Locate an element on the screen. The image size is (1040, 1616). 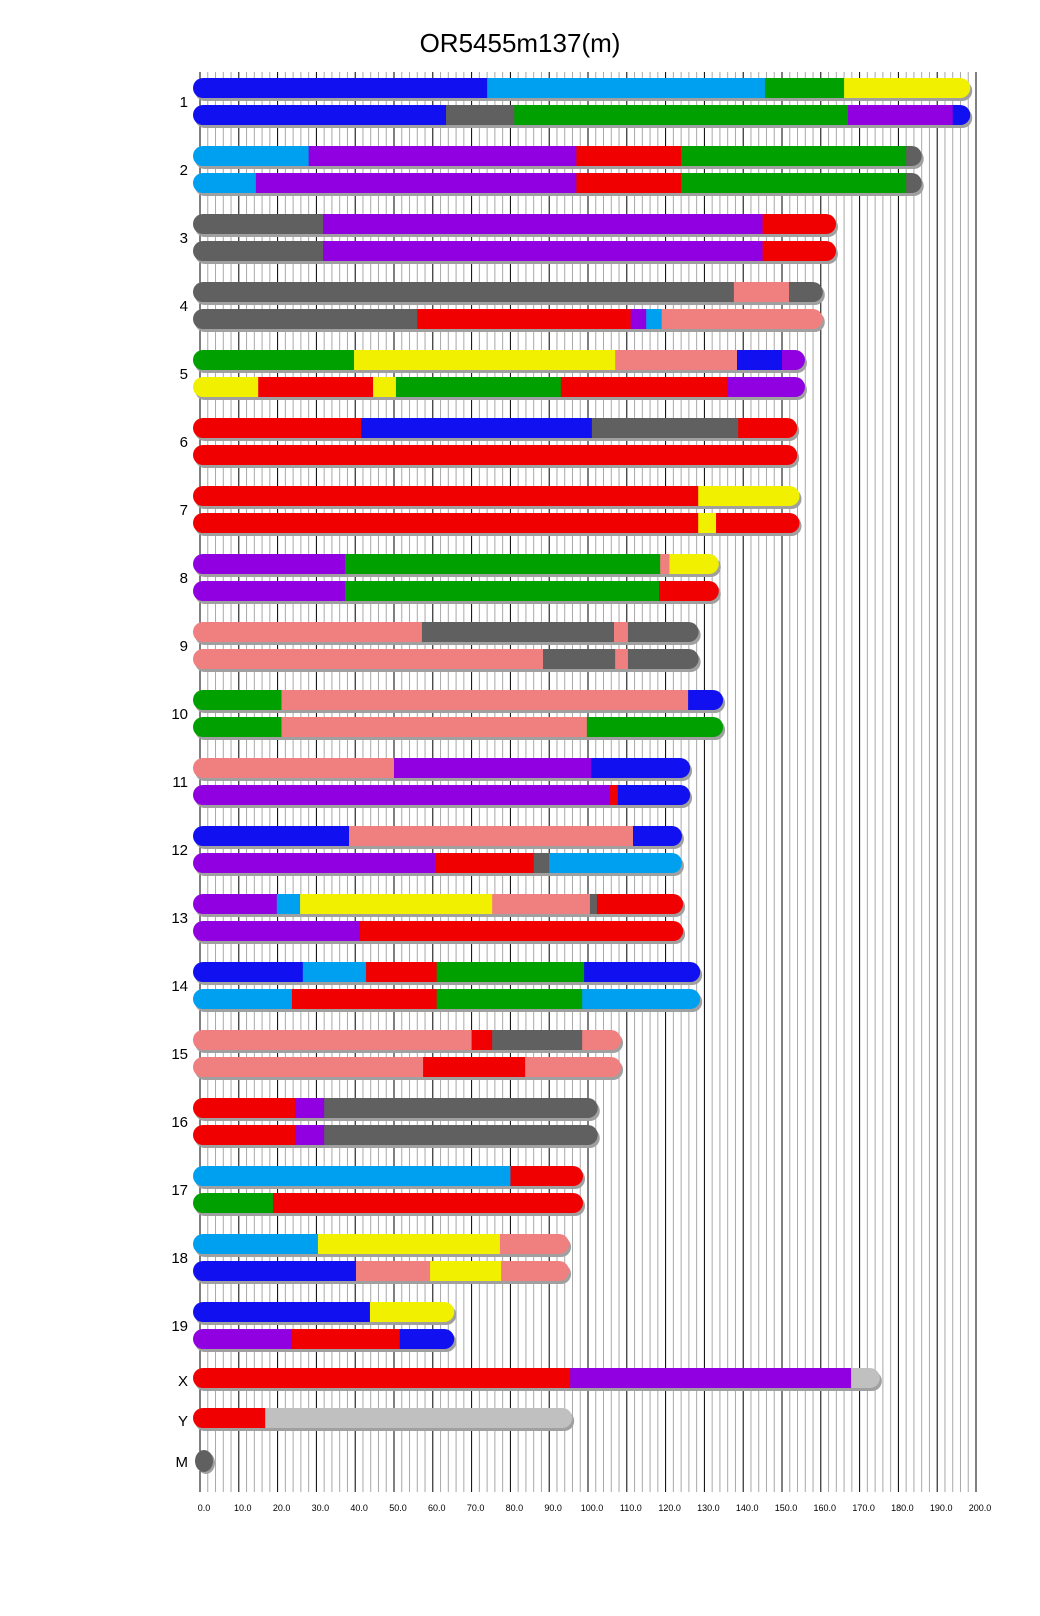
chromosome-label: 17 is located at coordinates (179, 1190).